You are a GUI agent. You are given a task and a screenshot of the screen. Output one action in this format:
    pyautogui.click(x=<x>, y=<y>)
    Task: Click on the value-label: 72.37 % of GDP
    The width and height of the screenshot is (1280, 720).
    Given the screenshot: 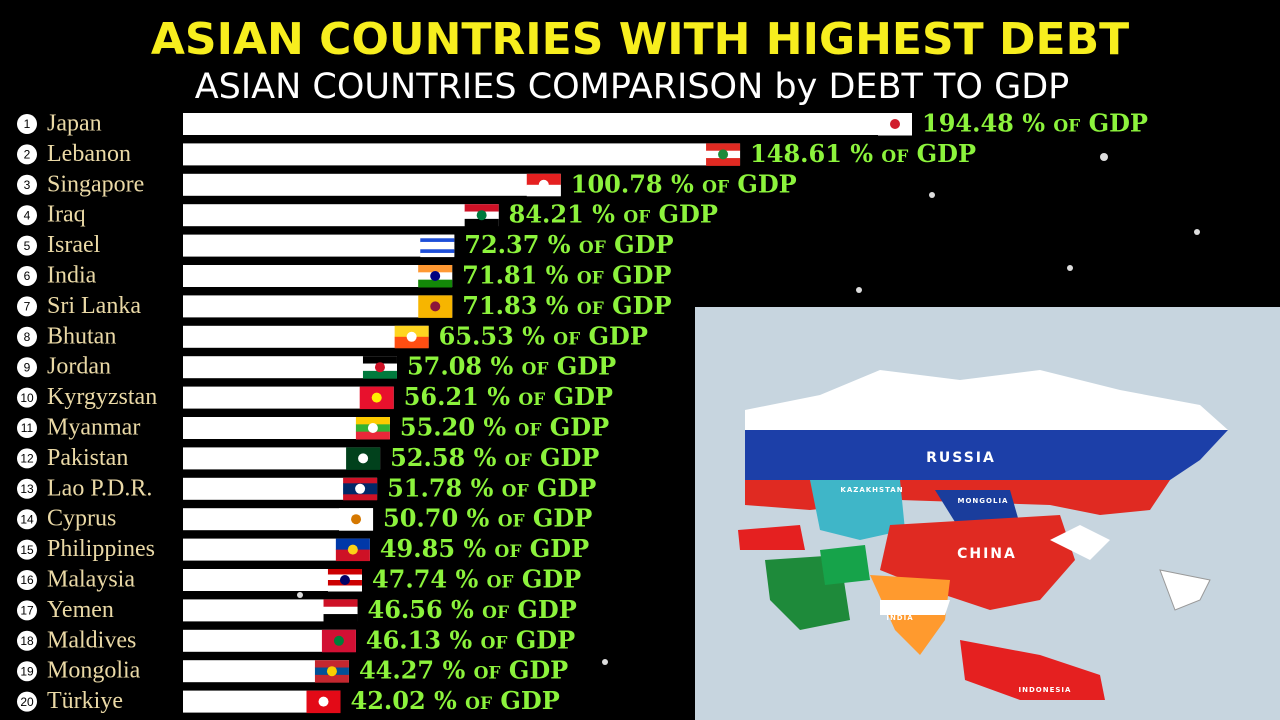 What is the action you would take?
    pyautogui.click(x=568, y=244)
    